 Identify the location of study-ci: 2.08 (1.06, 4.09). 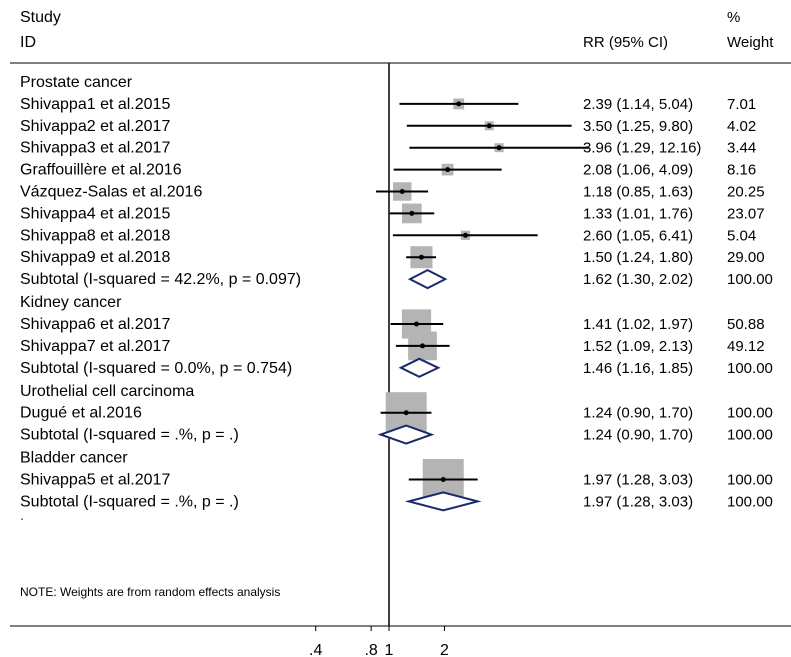
(638, 170).